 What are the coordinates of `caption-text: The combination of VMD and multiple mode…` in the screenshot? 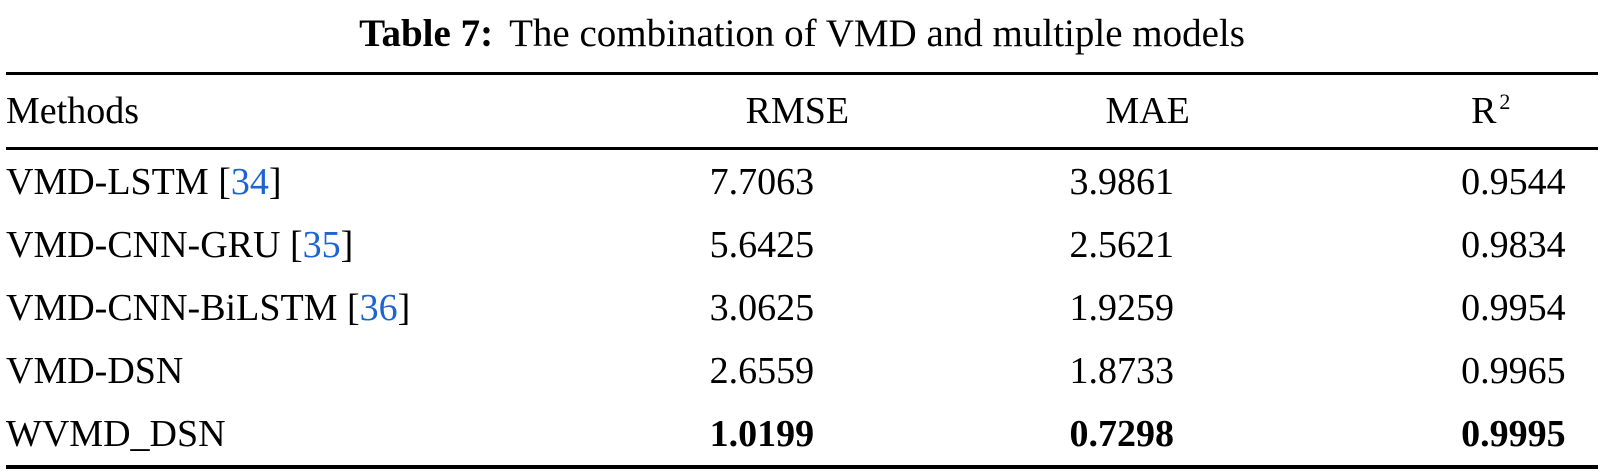 It's located at (877, 33).